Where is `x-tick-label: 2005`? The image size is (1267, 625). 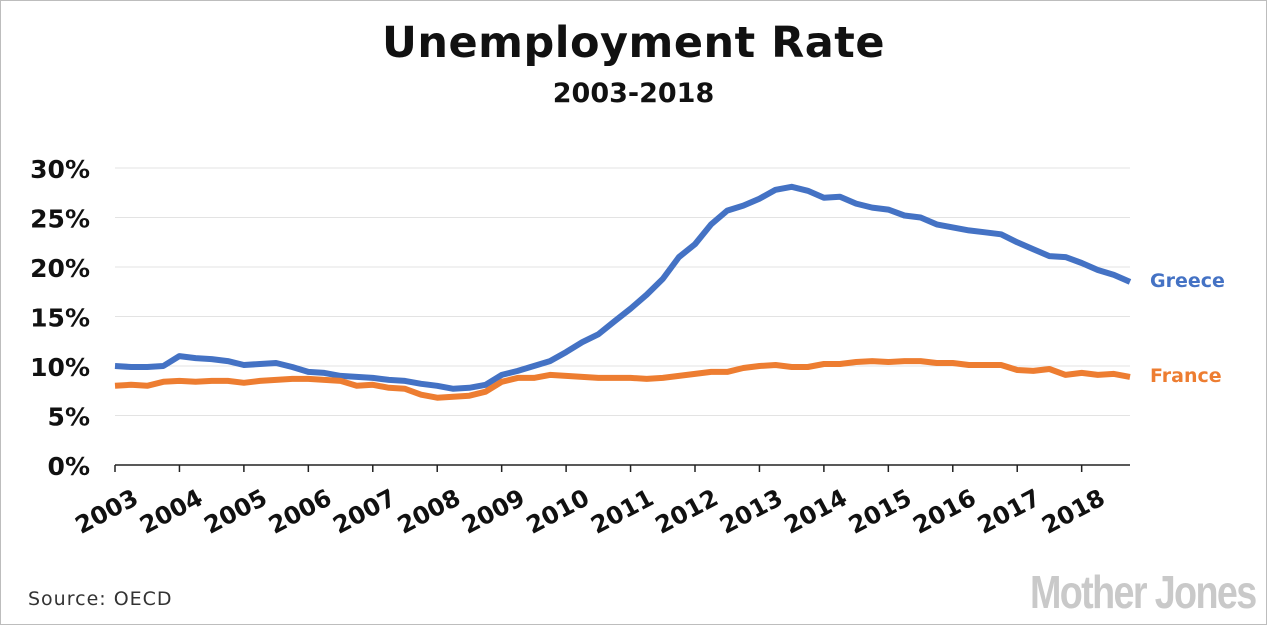 x-tick-label: 2005 is located at coordinates (236, 512).